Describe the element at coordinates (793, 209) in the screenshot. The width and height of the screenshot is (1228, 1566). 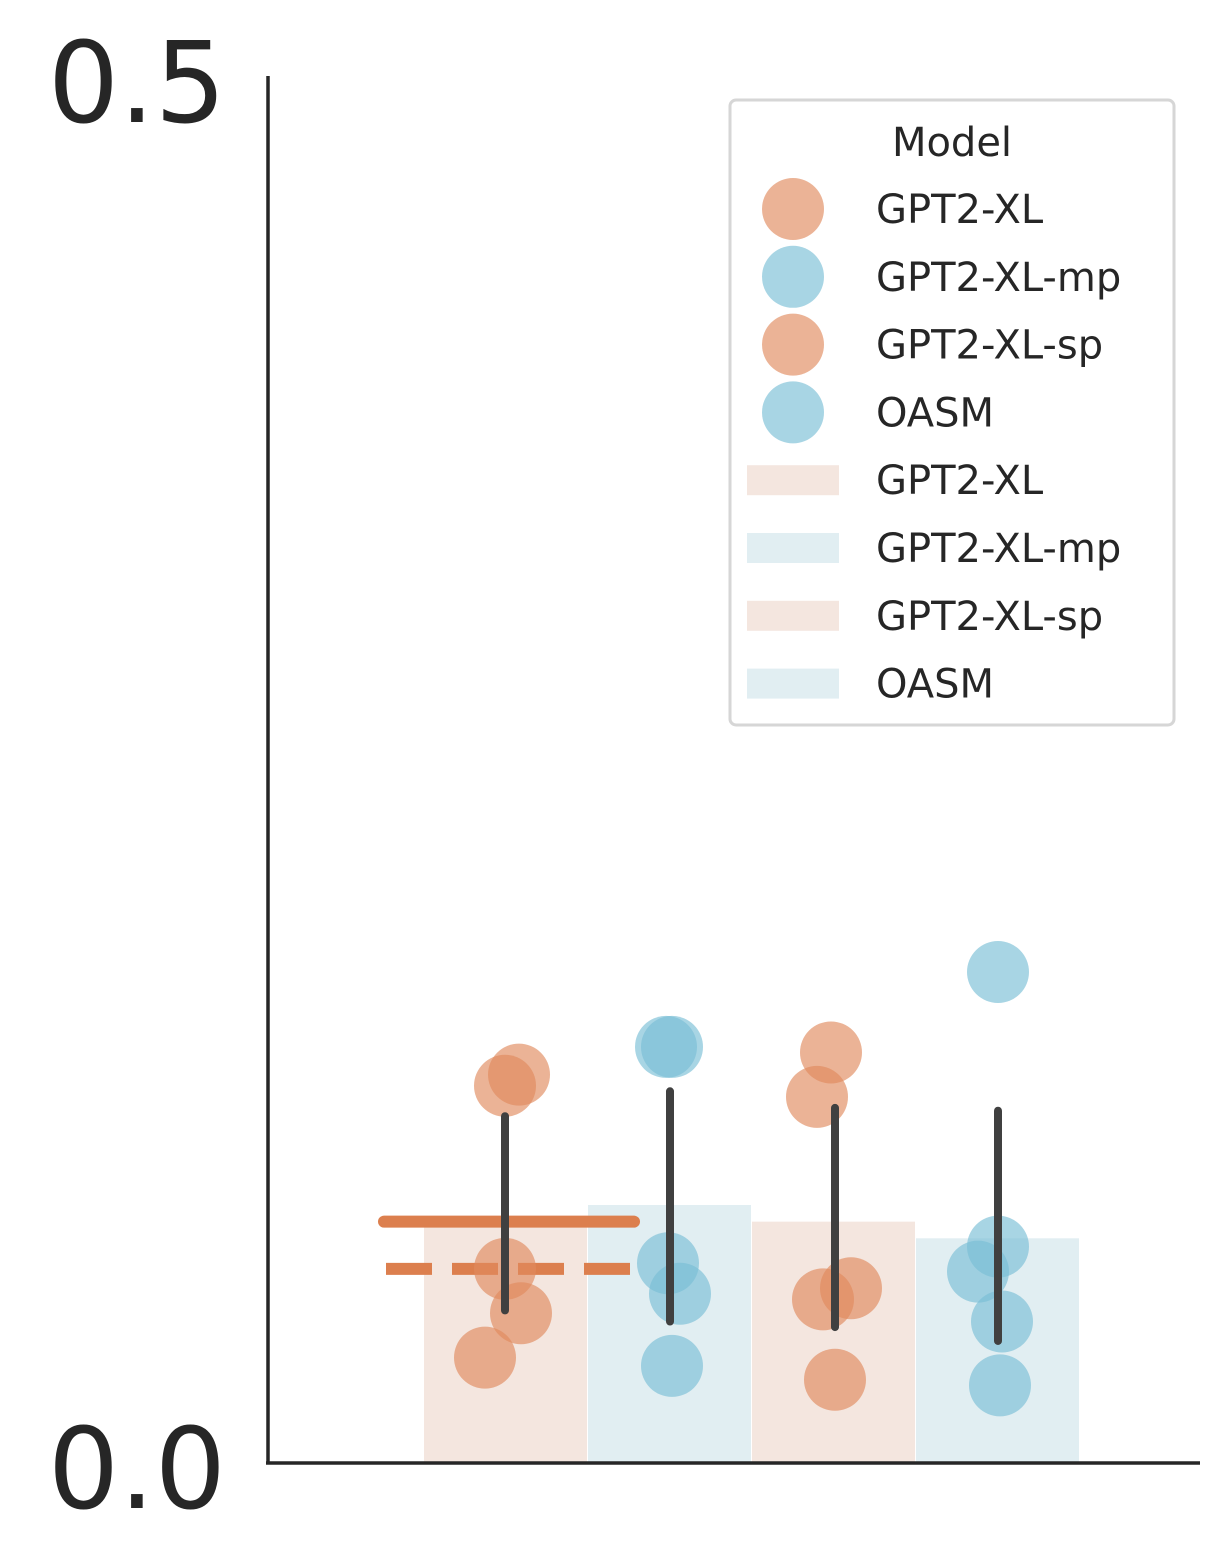
I see `legend-marker-gpt2-xl` at that location.